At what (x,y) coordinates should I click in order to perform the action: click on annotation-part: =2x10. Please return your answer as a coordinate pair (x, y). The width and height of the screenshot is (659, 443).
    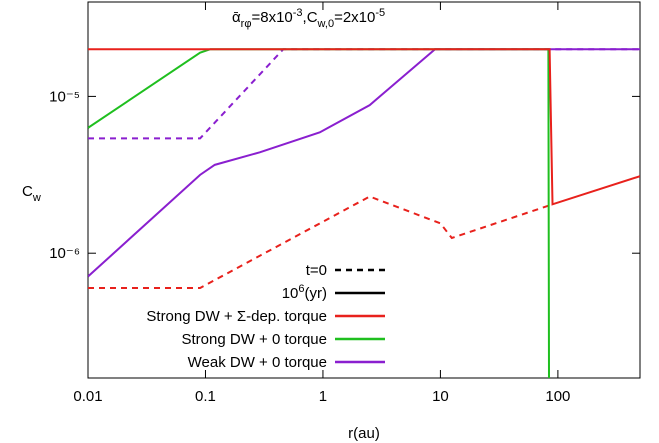
    Looking at the image, I should click on (354, 17).